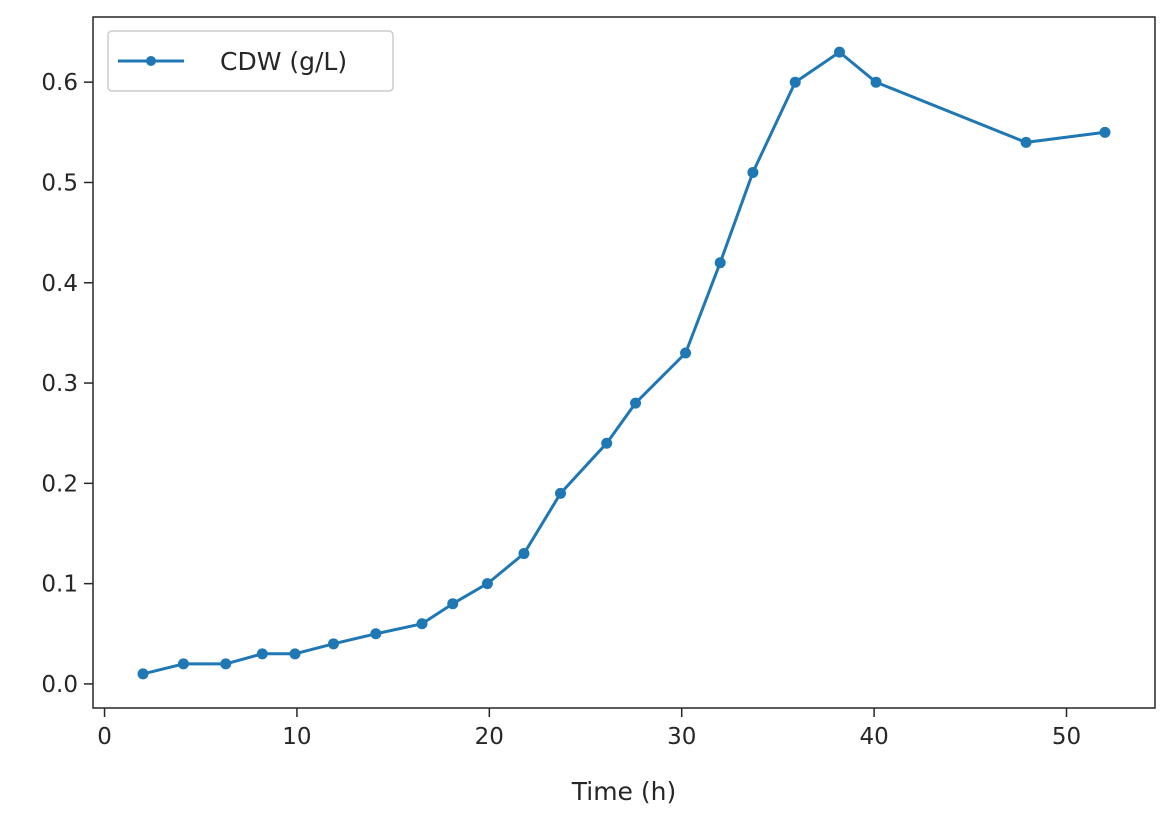 The width and height of the screenshot is (1174, 821). I want to click on y-tick-label: 0.1, so click(59, 585).